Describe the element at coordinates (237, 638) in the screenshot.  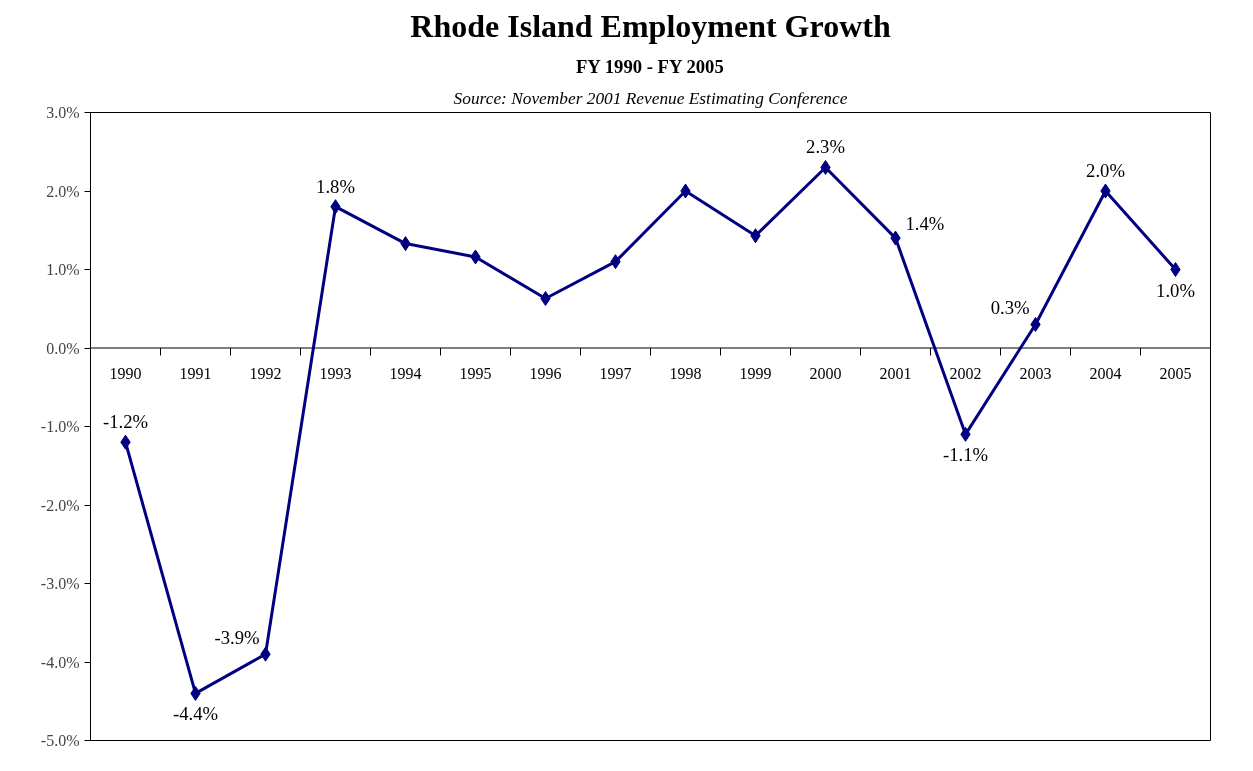
I see `data-label: -3.9%` at that location.